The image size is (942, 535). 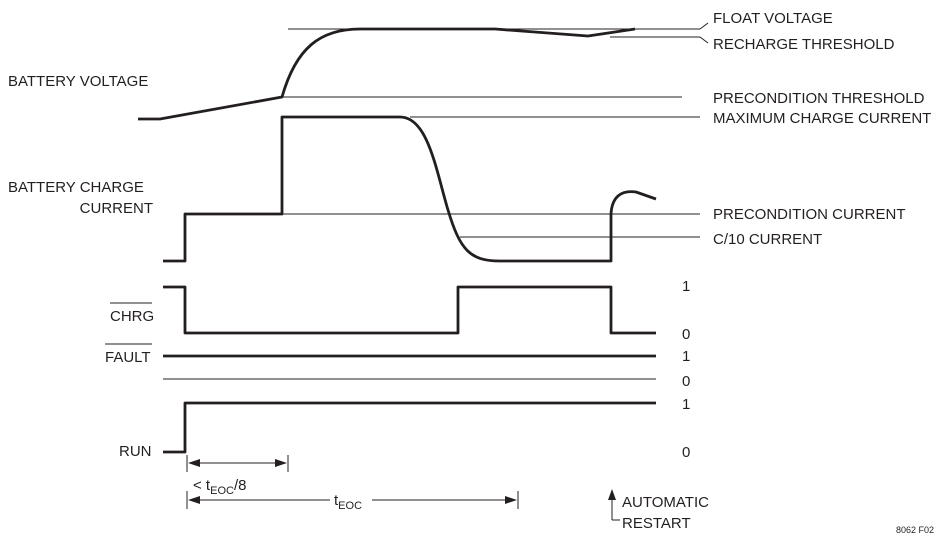 What do you see at coordinates (348, 502) in the screenshot?
I see `long-interval-label: tEOC` at bounding box center [348, 502].